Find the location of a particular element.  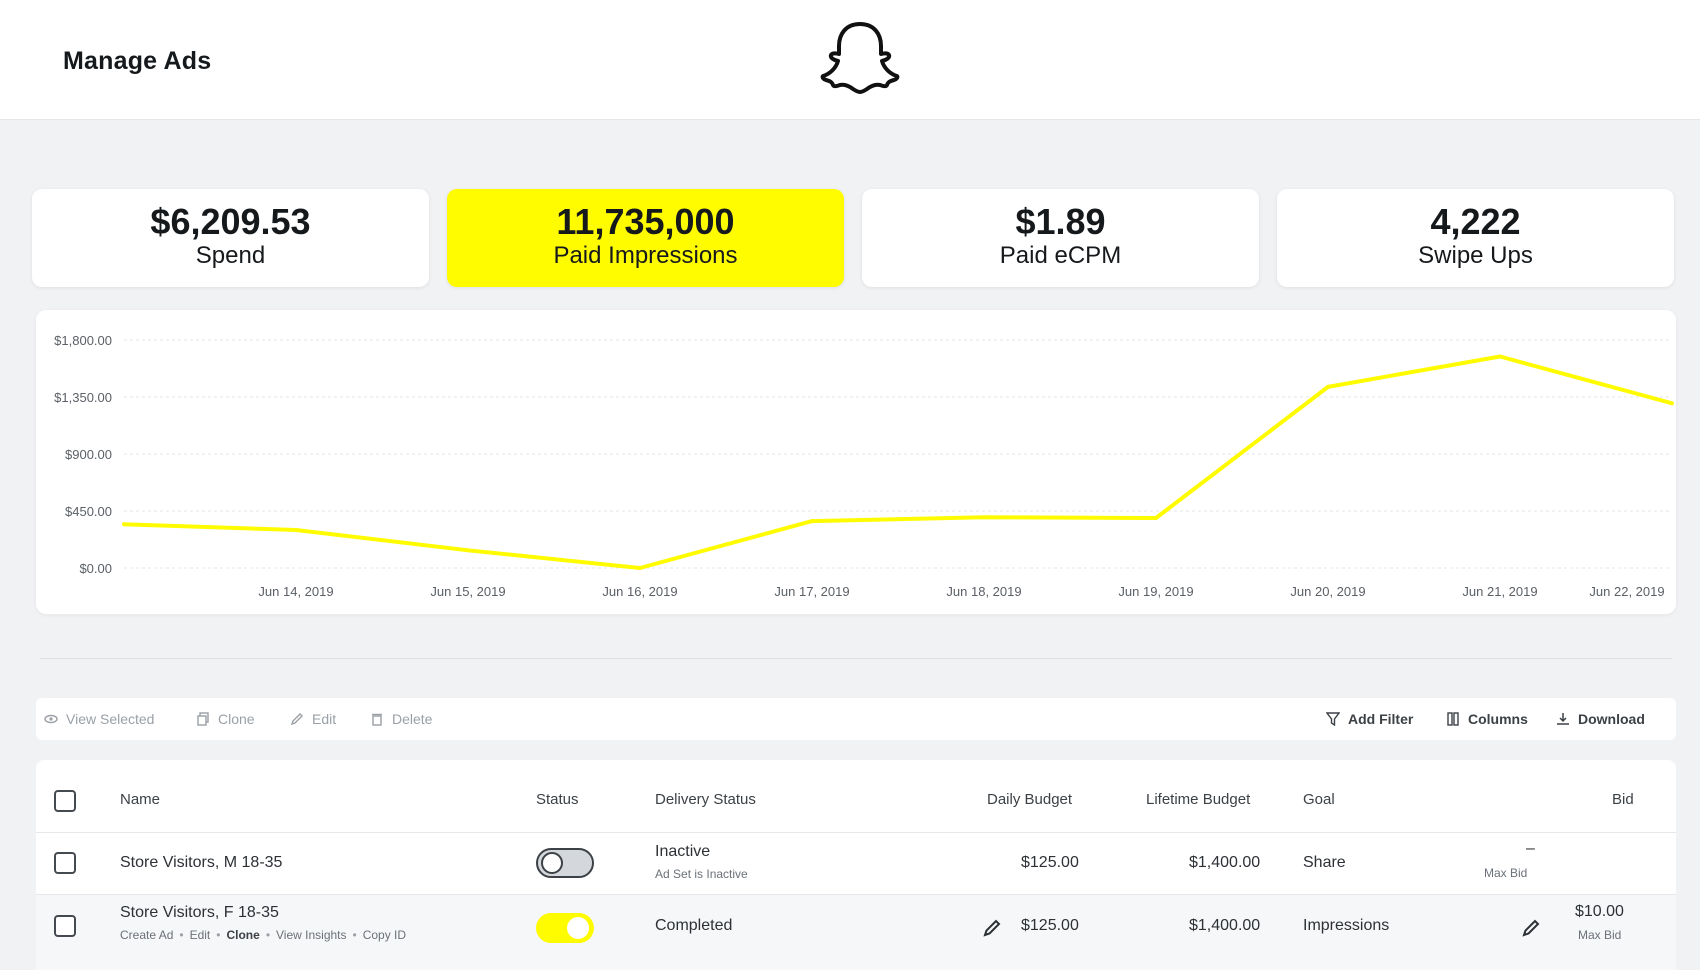

section-divider is located at coordinates (856, 658).